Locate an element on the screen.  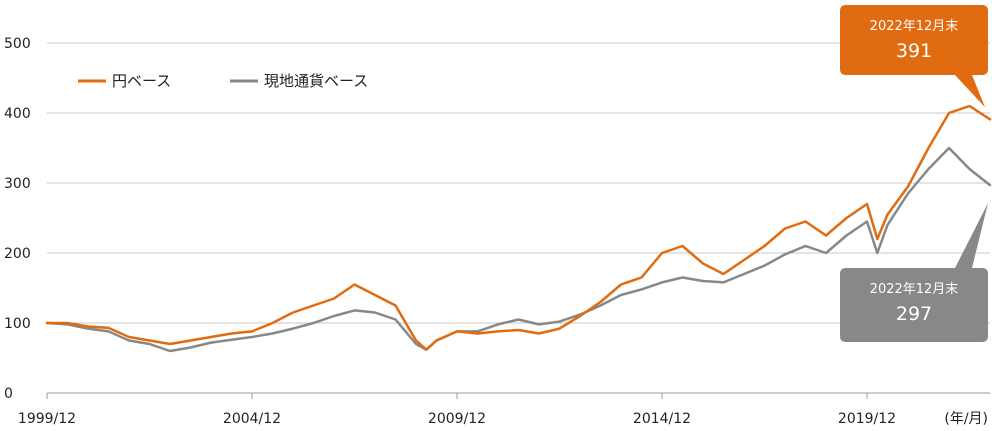
x-tick-label-1: 2004/12 is located at coordinates (252, 419).